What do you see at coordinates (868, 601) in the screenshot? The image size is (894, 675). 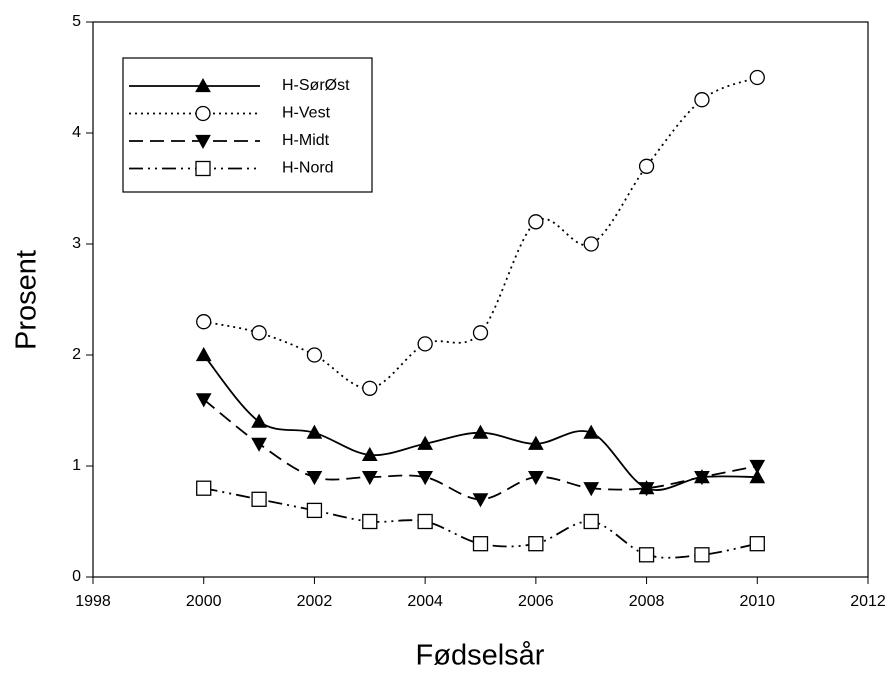 I see `x-tick-label: 2012` at bounding box center [868, 601].